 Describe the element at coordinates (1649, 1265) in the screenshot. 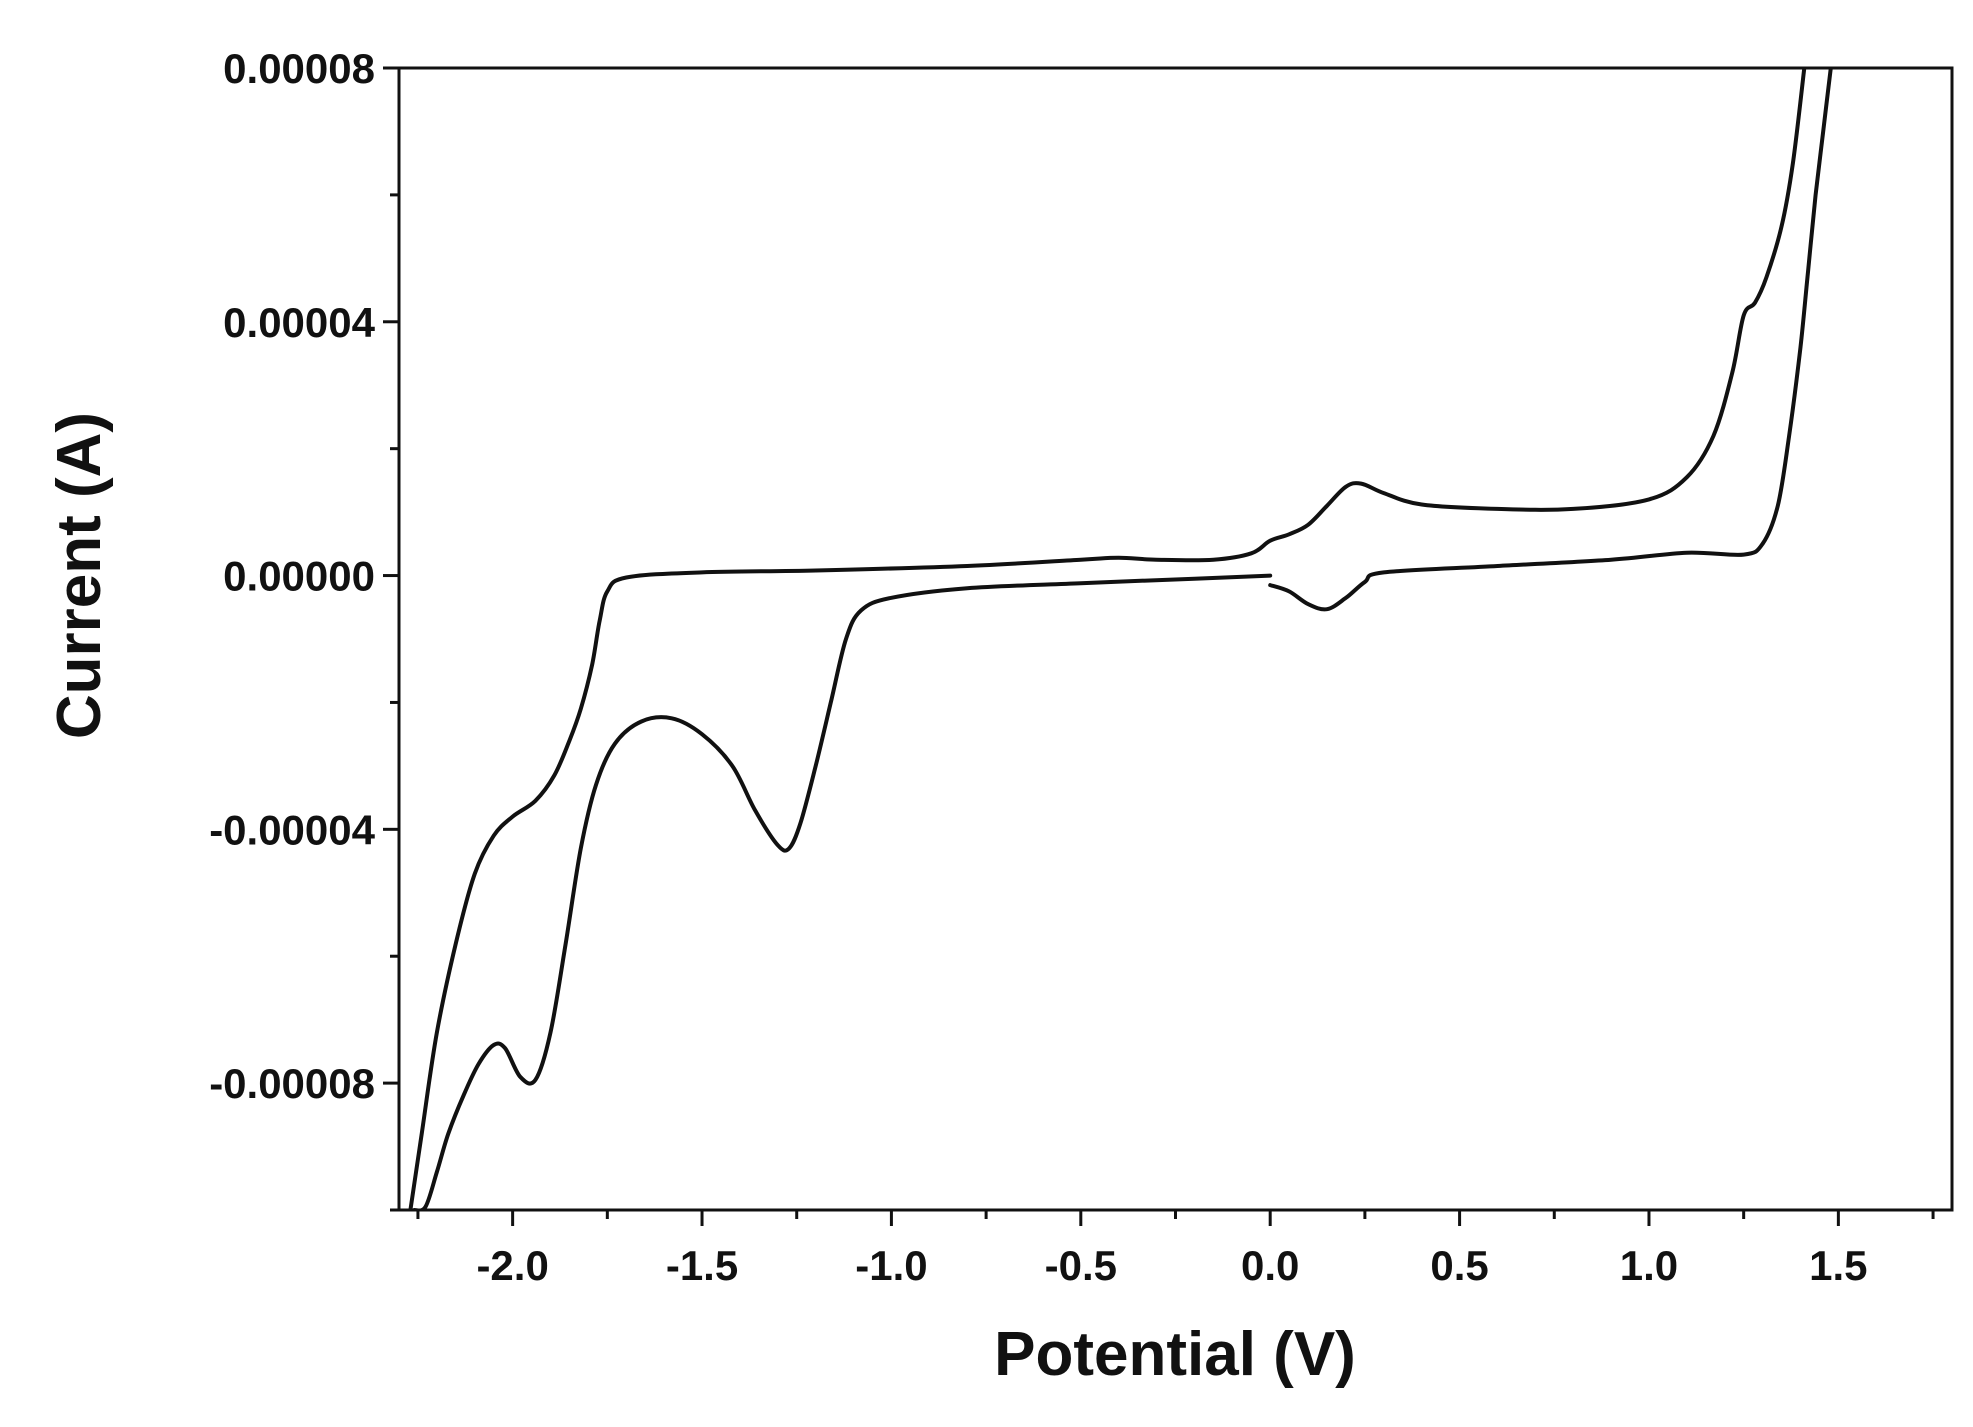

I see `x-tick-label: 1.0` at that location.